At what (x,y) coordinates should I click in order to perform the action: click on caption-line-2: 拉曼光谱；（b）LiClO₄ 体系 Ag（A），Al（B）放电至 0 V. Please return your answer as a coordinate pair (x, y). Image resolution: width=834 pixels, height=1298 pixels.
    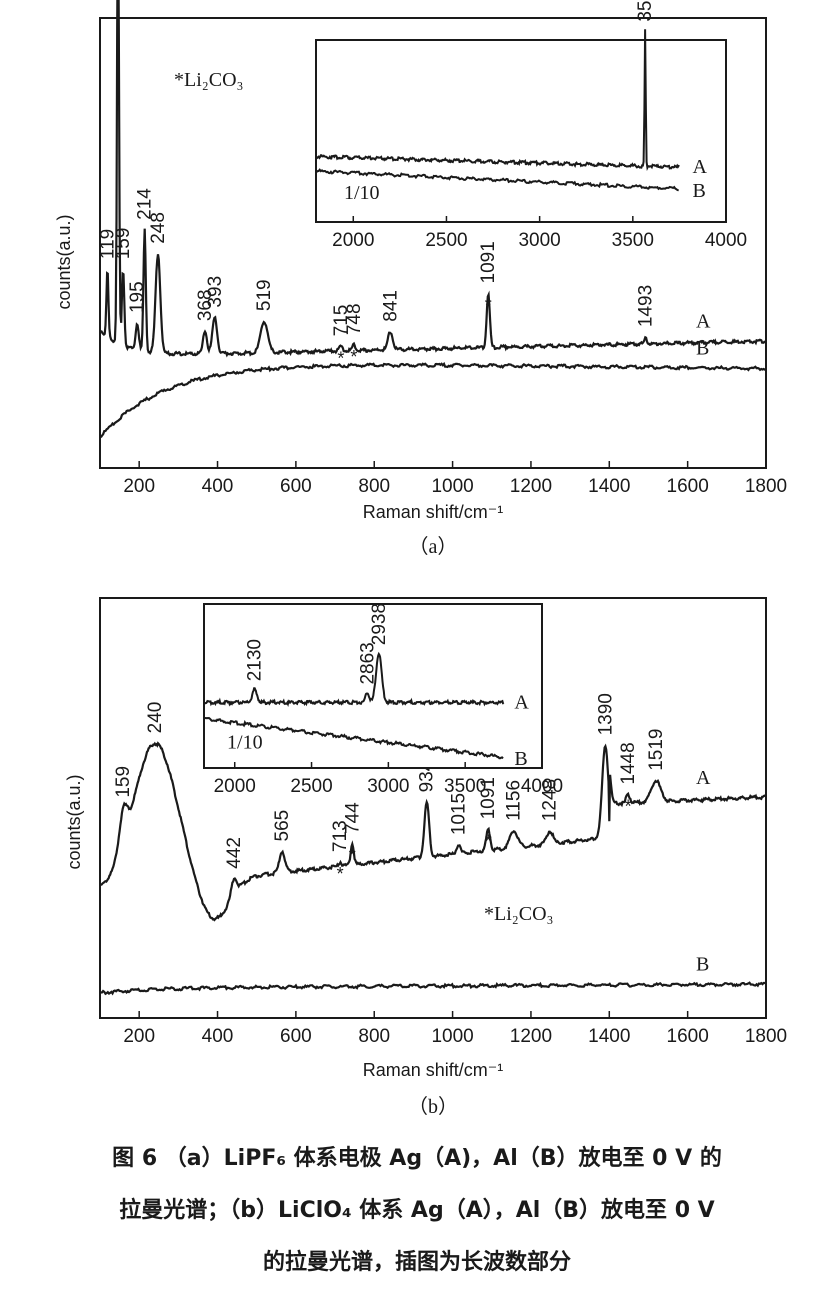
    Looking at the image, I should click on (417, 1210).